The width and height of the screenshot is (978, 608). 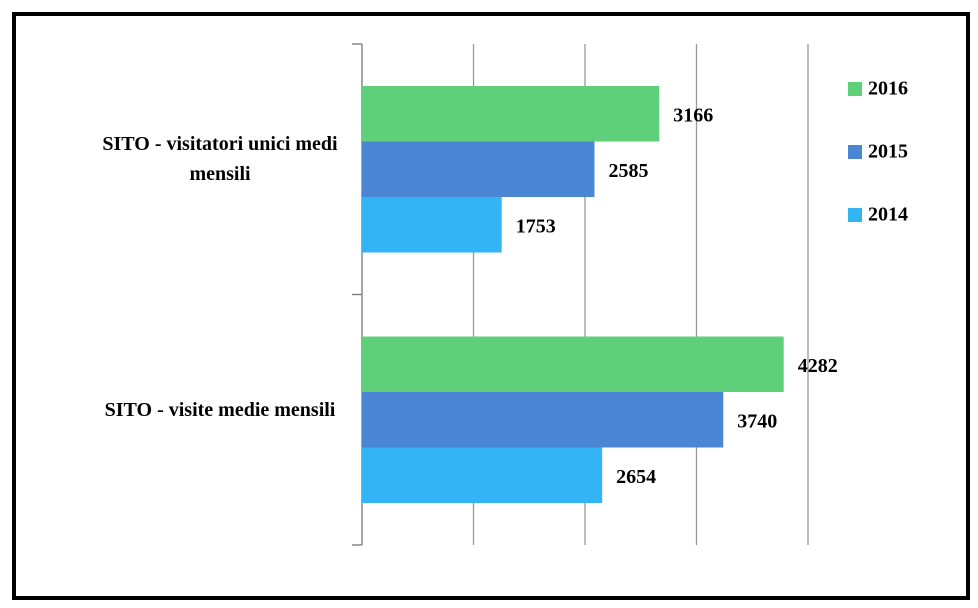 I want to click on data-label: 2654, so click(x=636, y=477).